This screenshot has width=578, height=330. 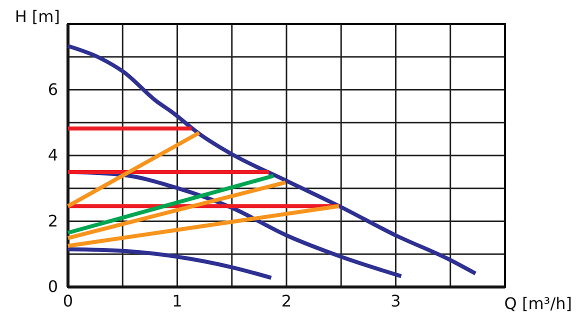 I want to click on y-tick-label: 0, so click(x=53, y=286).